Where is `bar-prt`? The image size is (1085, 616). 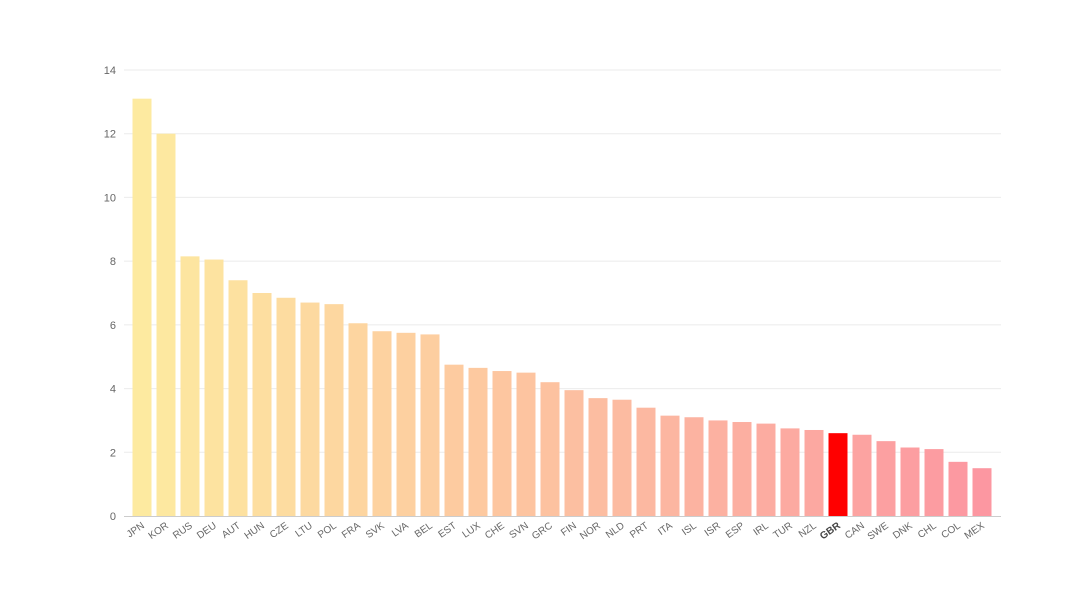
bar-prt is located at coordinates (646, 461).